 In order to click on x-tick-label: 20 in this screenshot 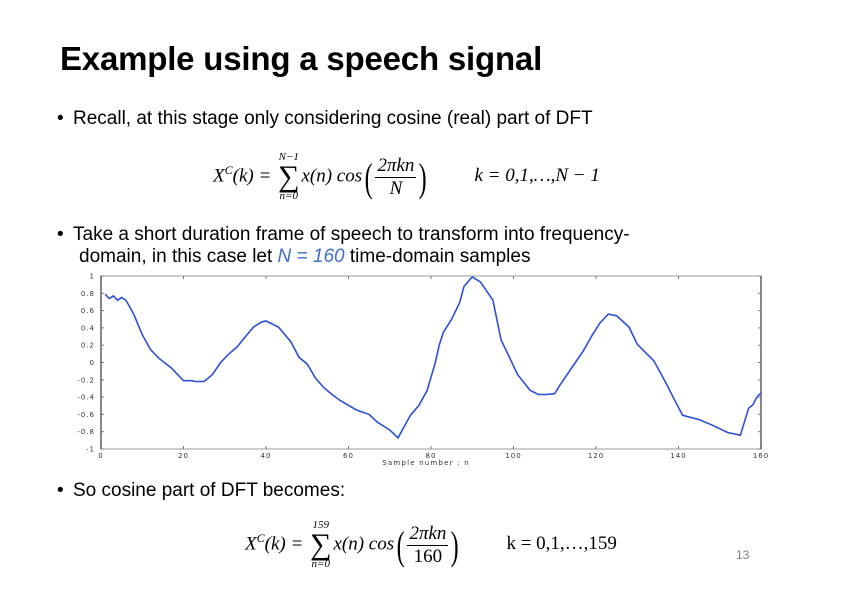, I will do `click(183, 456)`.